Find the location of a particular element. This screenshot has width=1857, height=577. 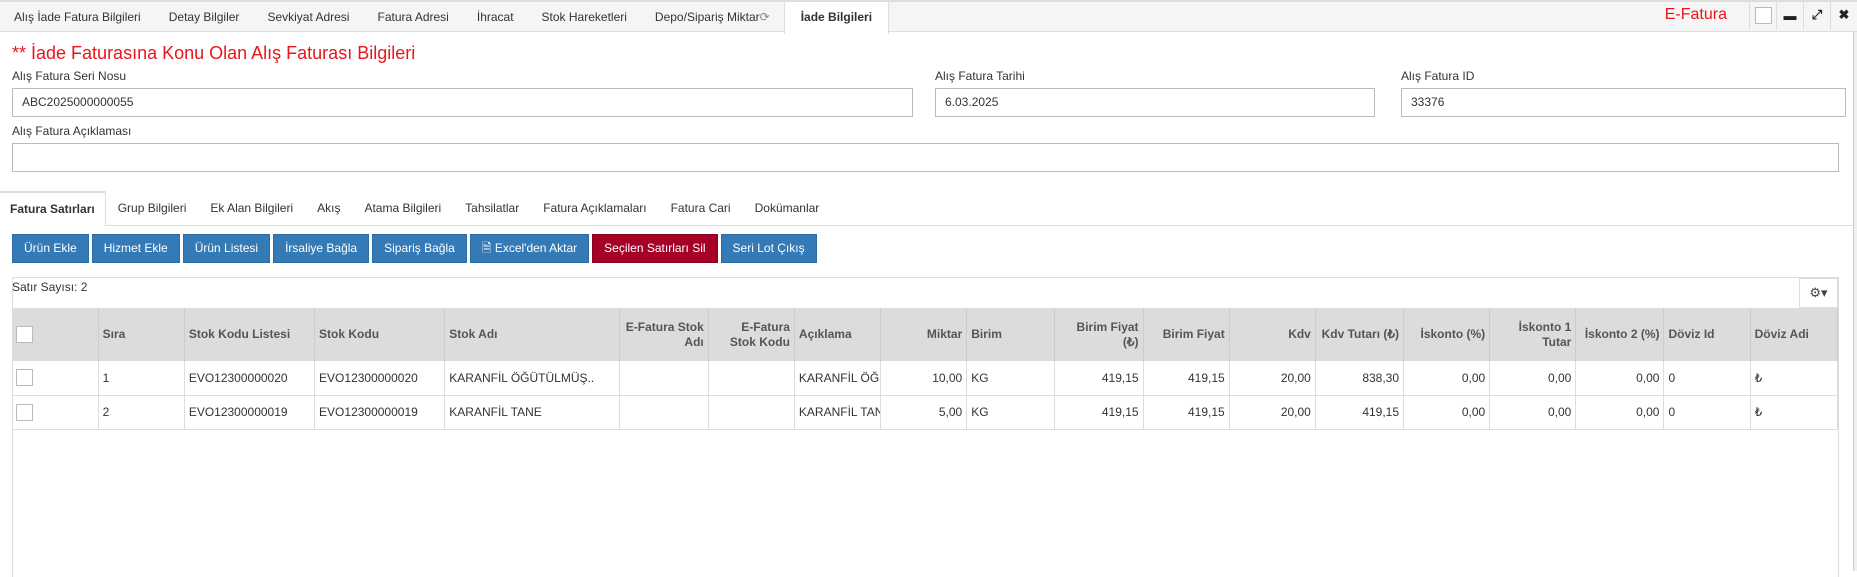

column-header: Miktar is located at coordinates (924, 334).